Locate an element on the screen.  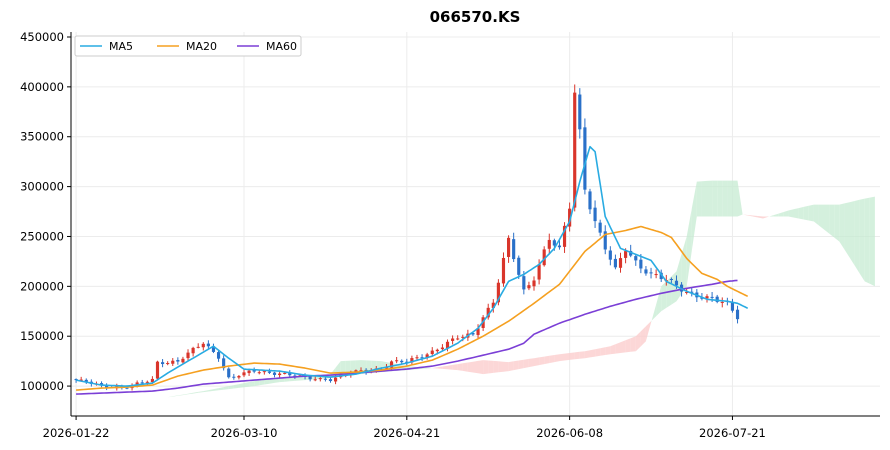
y-tick-label: 150000 is located at coordinates (42, 336).